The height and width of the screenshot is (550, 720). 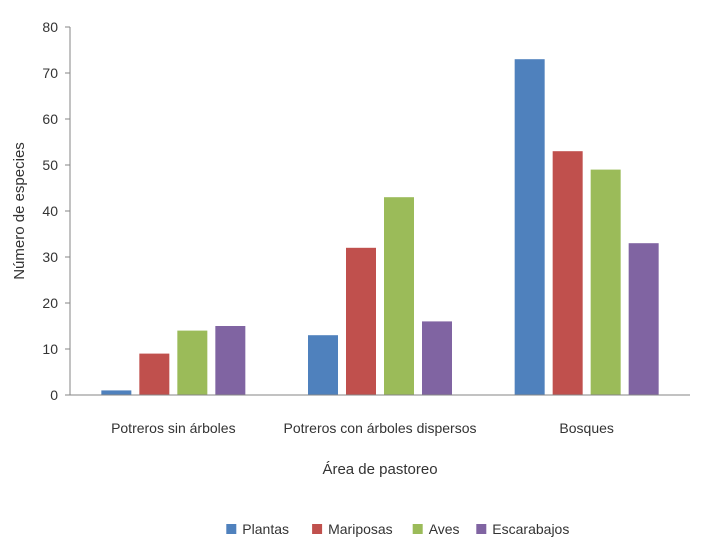 I want to click on x-tick-label: Potreros con árboles dispersos, so click(x=380, y=428).